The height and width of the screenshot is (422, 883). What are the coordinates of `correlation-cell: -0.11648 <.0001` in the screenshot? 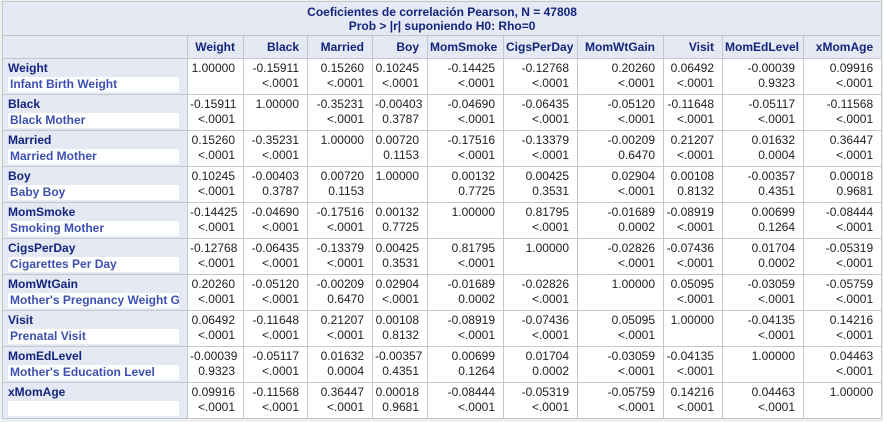 It's located at (693, 112).